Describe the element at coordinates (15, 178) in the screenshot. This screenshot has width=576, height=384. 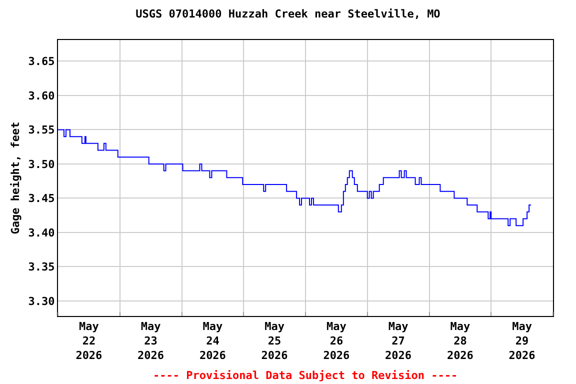
I see `y-axis-title: Gage height, feet` at that location.